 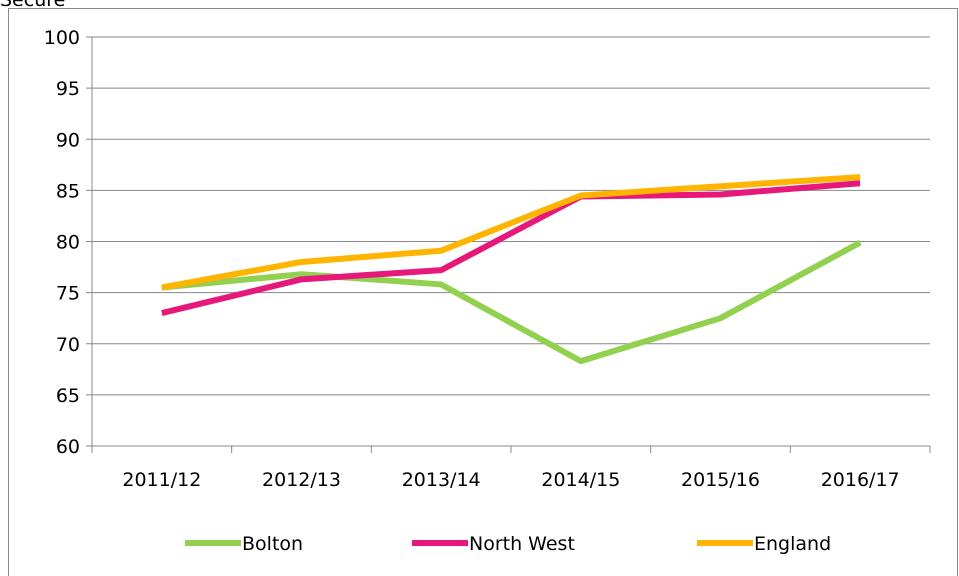 What do you see at coordinates (68, 294) in the screenshot?
I see `y-tick-label: 75` at bounding box center [68, 294].